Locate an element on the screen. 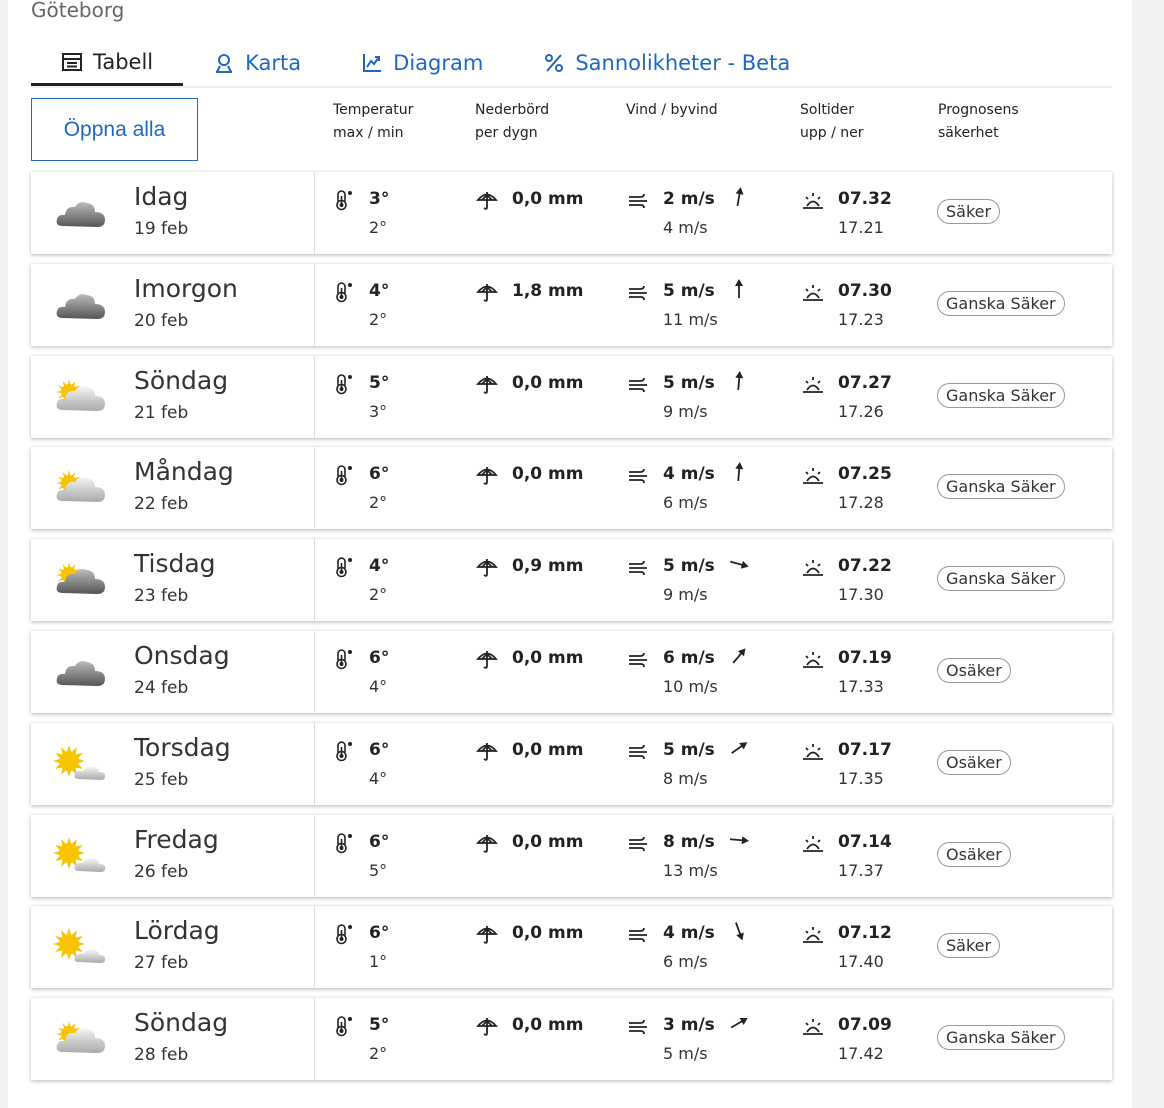 The width and height of the screenshot is (1164, 1108). map-pin-icon is located at coordinates (224, 63).